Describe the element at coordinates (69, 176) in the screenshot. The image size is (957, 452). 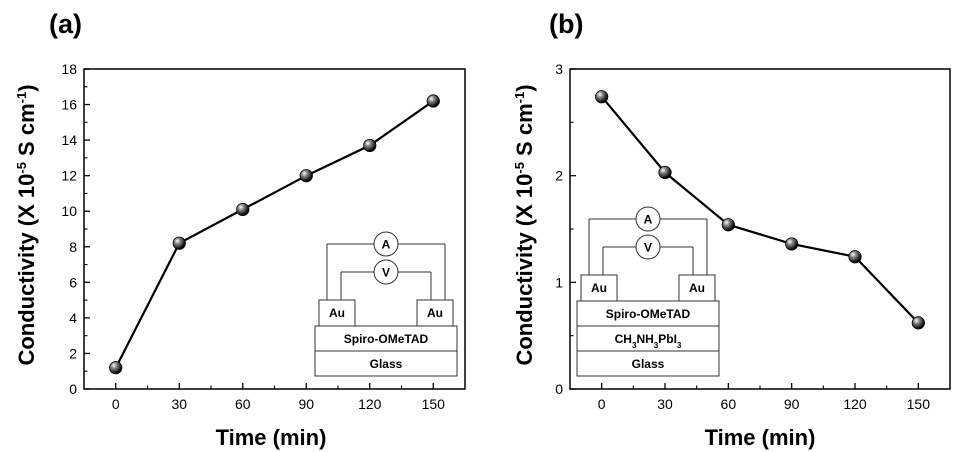
I see `panel-a-y-tick-label: 12` at that location.